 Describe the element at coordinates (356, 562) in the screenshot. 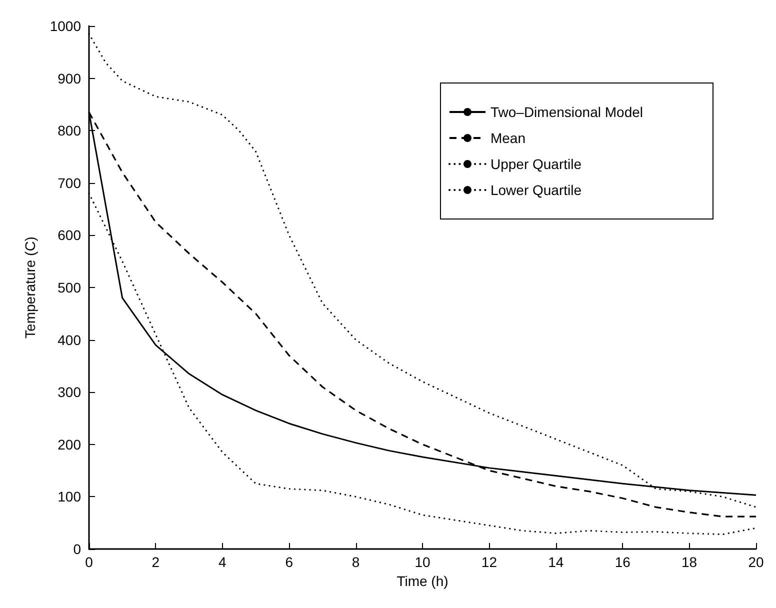

I see `x-tick-label: 8` at that location.